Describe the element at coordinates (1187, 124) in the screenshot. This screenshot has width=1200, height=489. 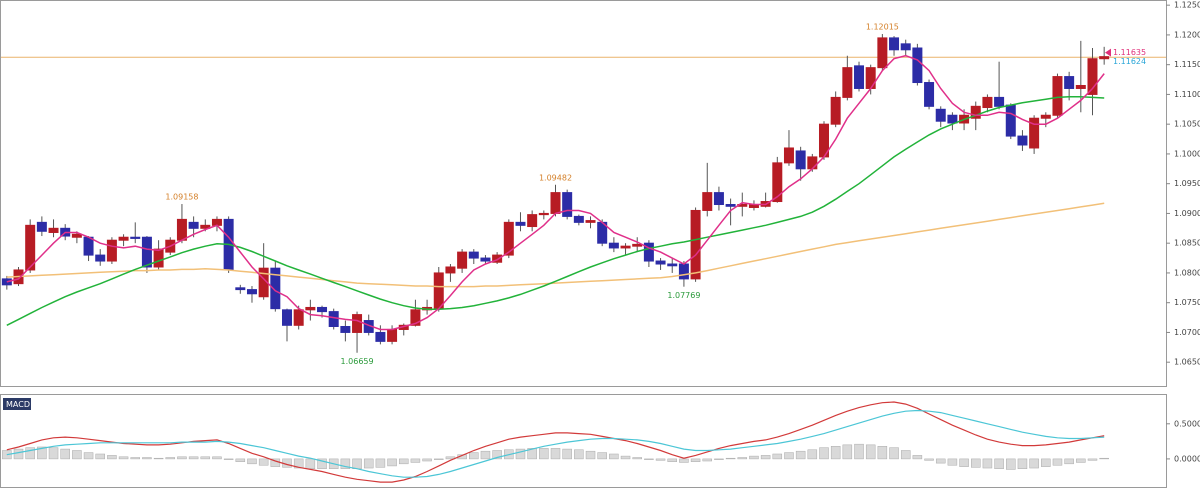
I see `y-tick-label: 1.10500` at that location.